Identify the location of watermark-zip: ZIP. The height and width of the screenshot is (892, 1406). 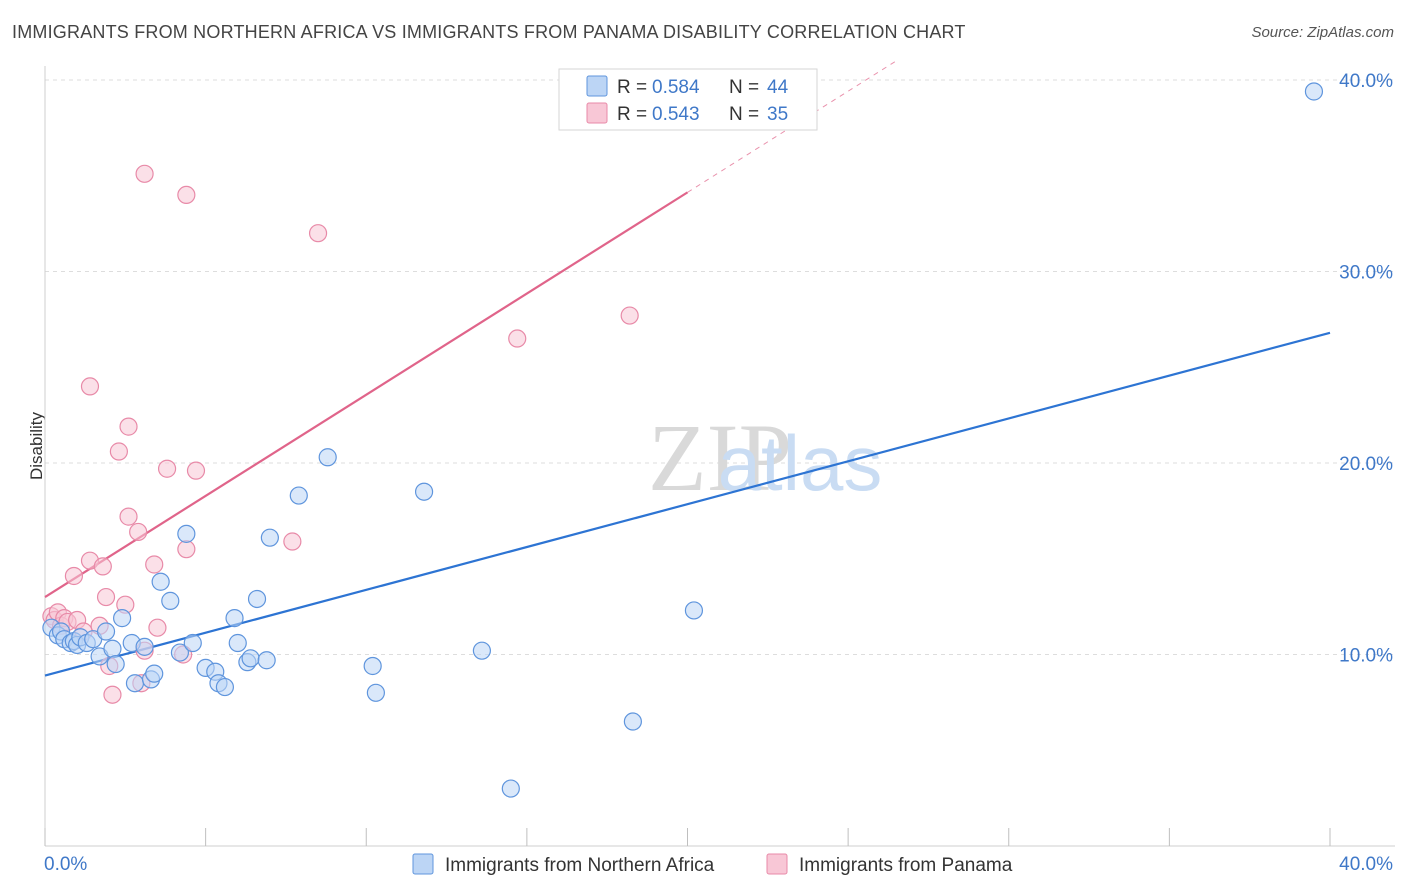
(720, 457).